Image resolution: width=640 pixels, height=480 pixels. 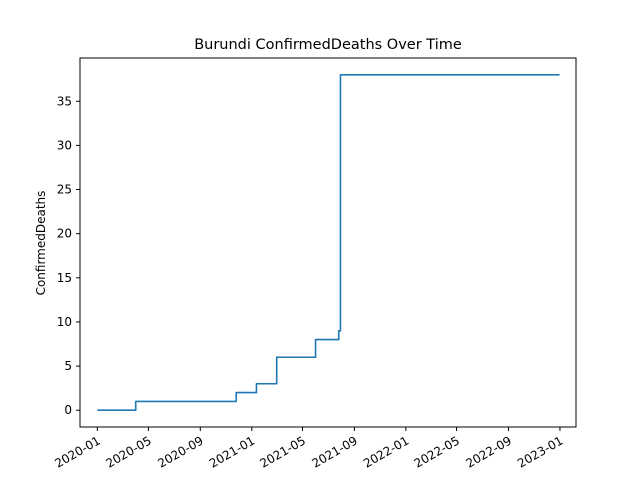 What do you see at coordinates (68, 255) in the screenshot?
I see `y-axis: 0 5 10 15 20 25 30 35` at bounding box center [68, 255].